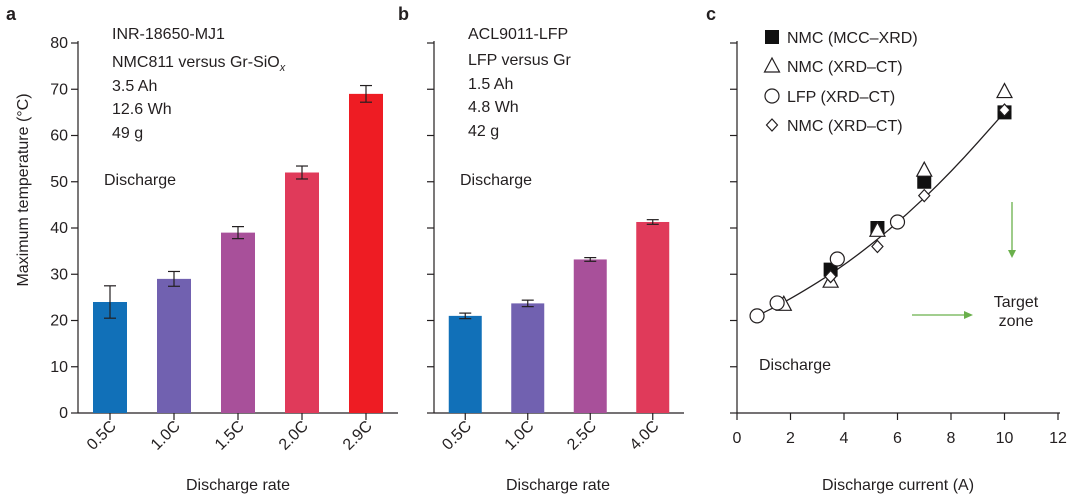  I want to click on cell-b-energy: 4.8 Wh, so click(493, 107).